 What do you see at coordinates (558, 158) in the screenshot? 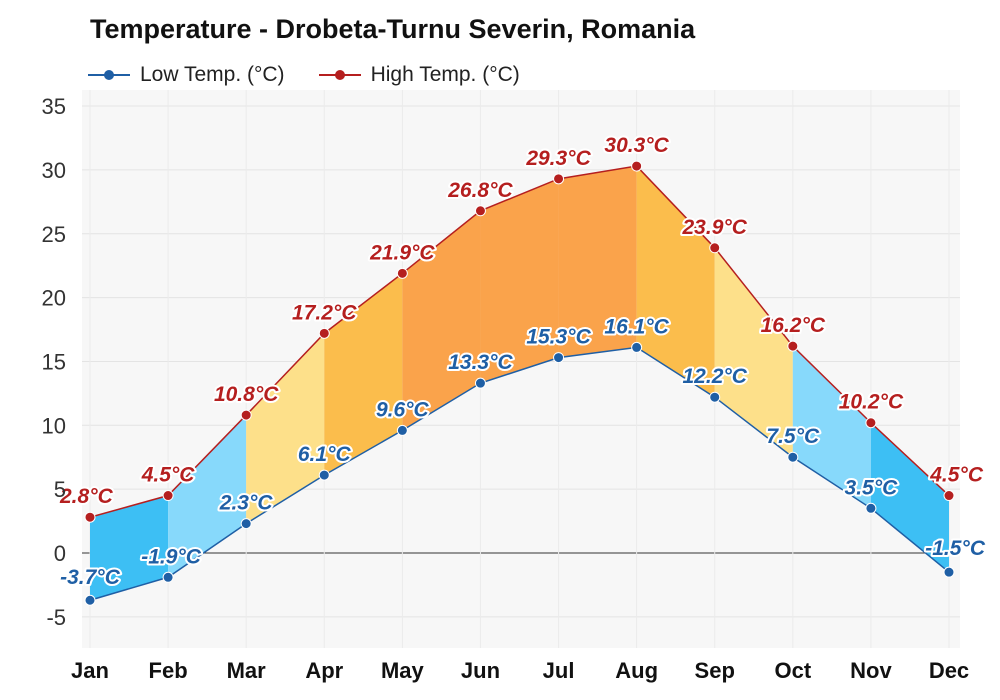
I see `high-temp-data-label: 29.3°C` at bounding box center [558, 158].